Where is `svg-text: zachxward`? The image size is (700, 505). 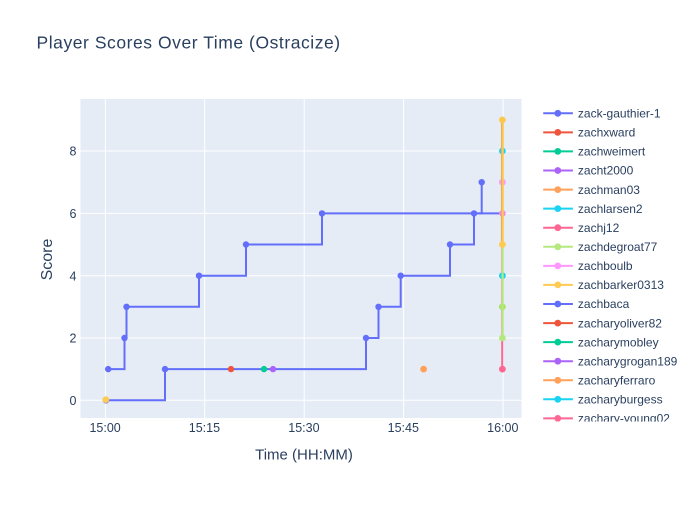
svg-text: zachxward is located at coordinates (606, 133).